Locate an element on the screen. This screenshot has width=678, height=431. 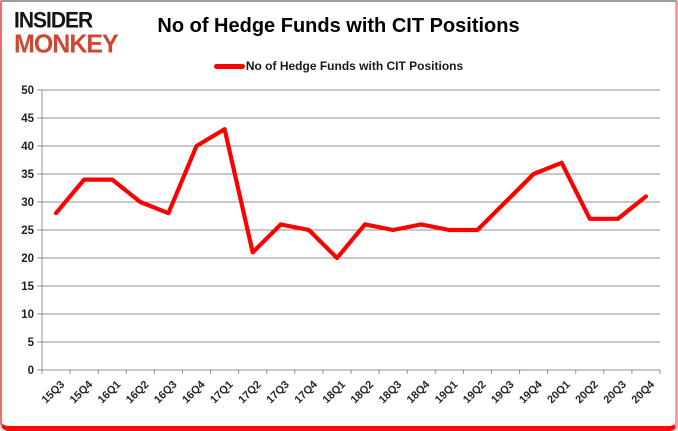
svg-text: 19Q2 is located at coordinates (475, 393).